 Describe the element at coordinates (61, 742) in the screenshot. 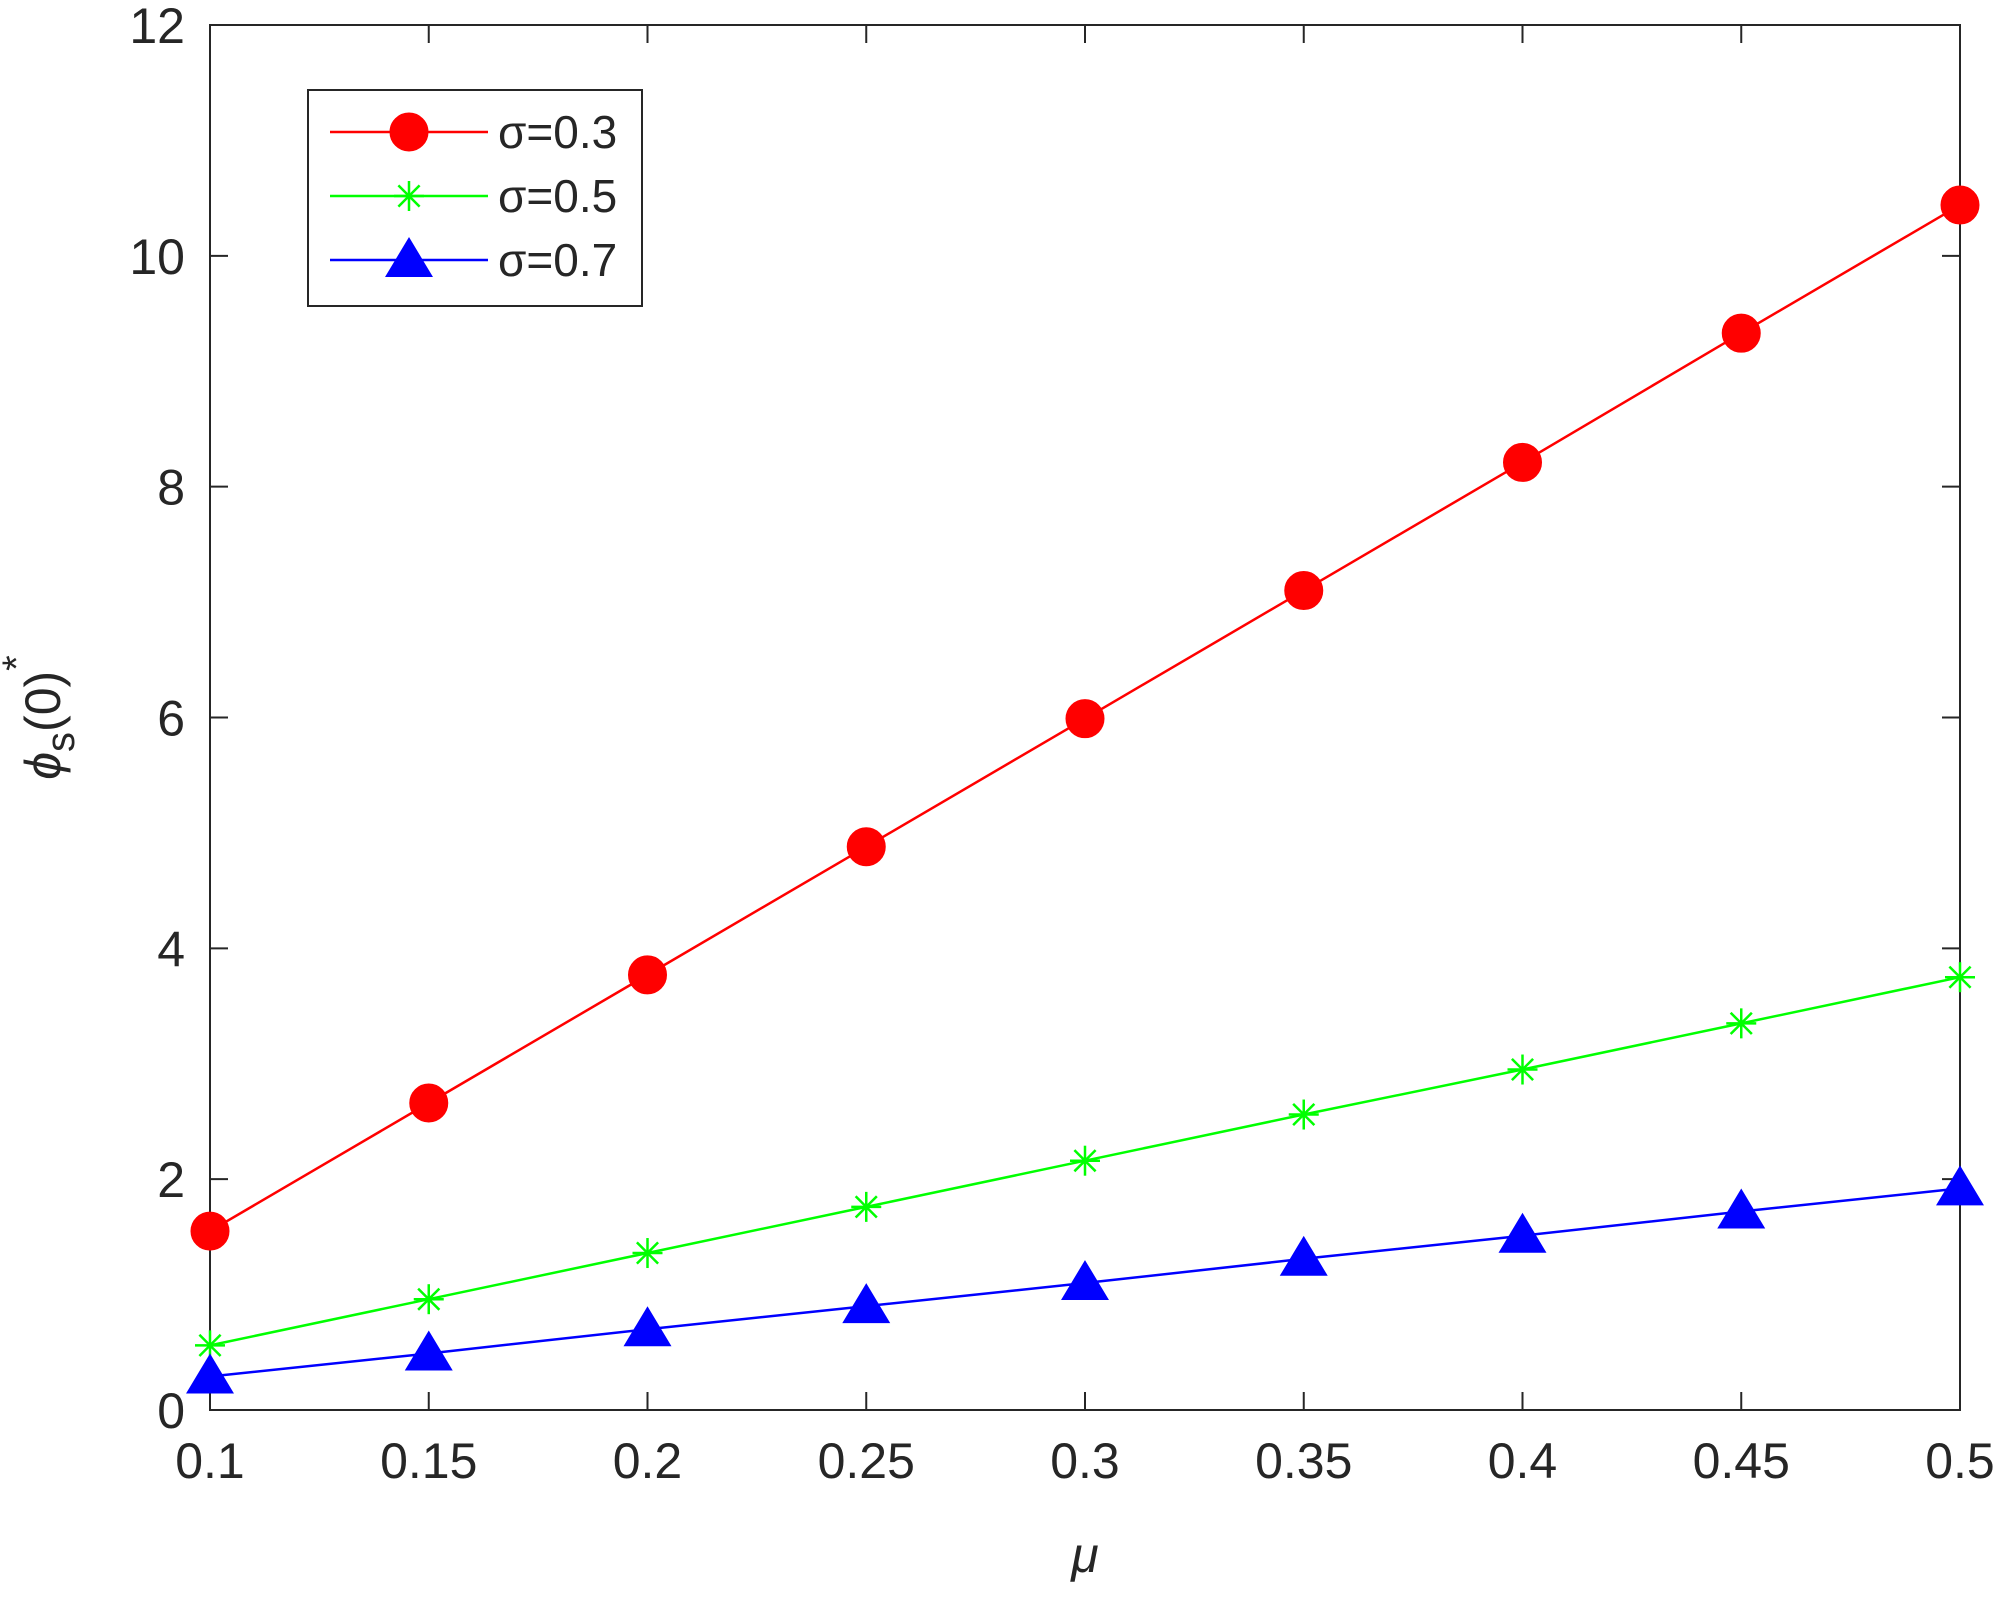

I see `y-axis-label-subscript: s` at that location.